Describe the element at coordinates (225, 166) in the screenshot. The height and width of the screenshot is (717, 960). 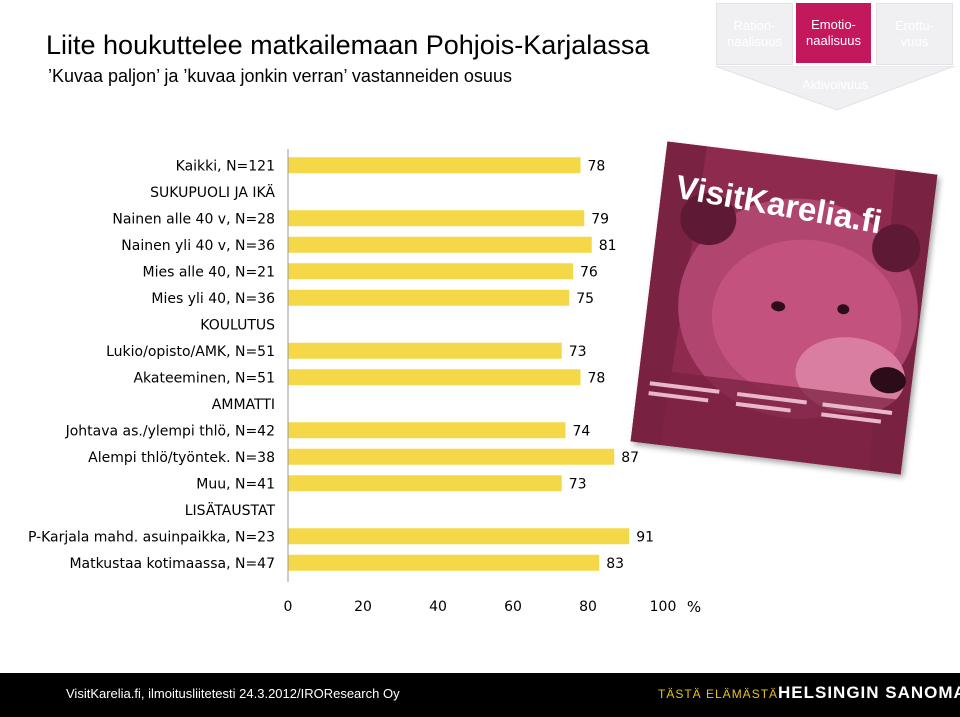
I see `bar-label: Kaikki, N=121` at that location.